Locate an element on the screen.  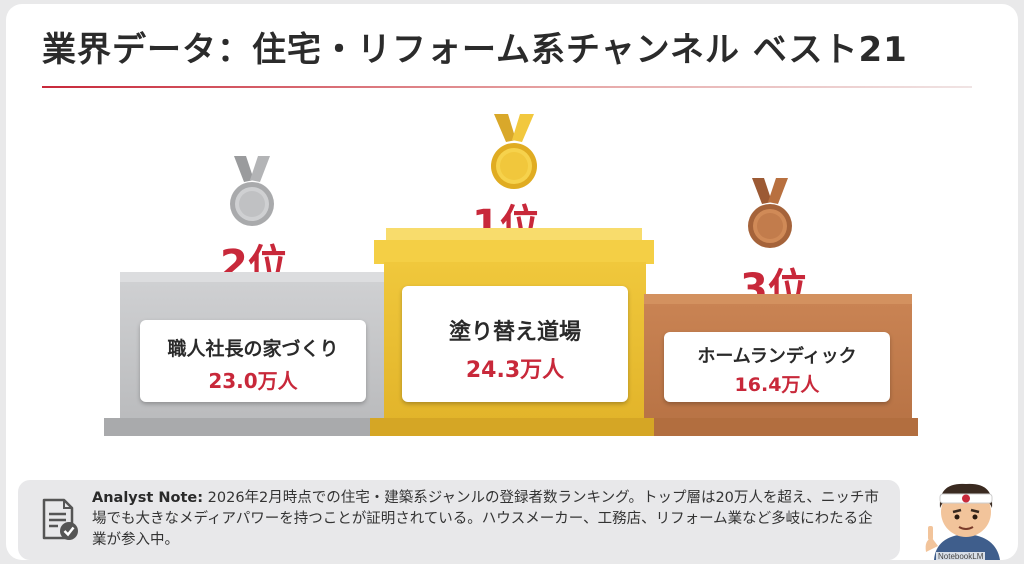
podium-base is located at coordinates (511, 427).